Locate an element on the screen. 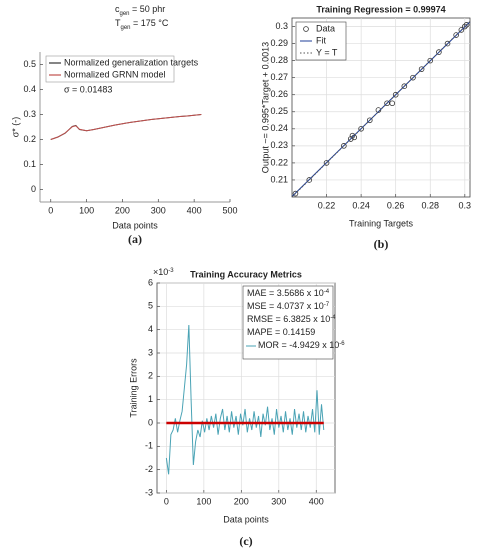 Image resolution: width=477 pixels, height=555 pixels. title-line-base: T is located at coordinates (118, 23).